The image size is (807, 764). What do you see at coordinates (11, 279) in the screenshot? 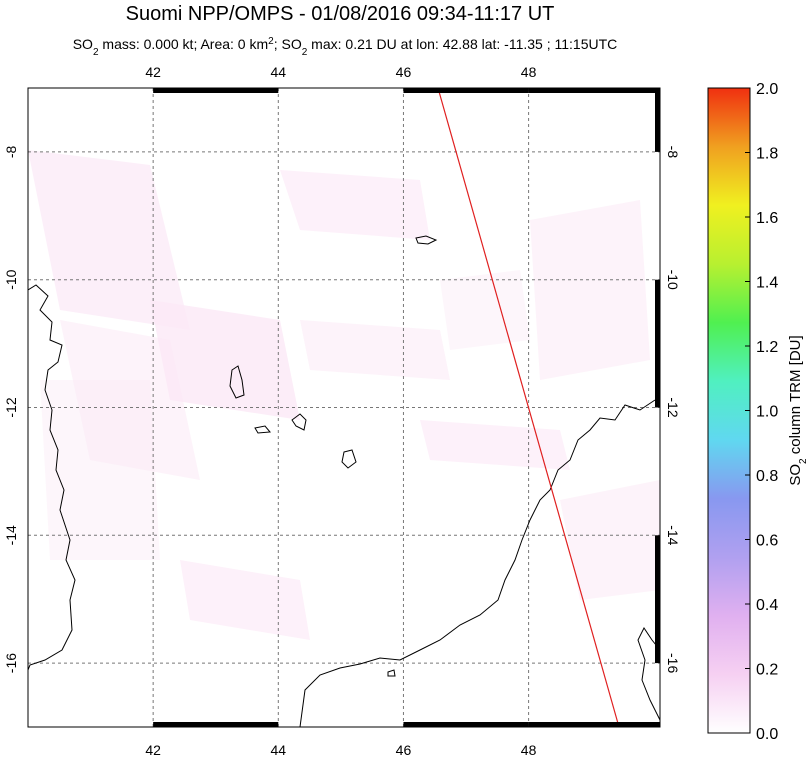
I see `y-tick-label-left: -10` at bounding box center [11, 279].